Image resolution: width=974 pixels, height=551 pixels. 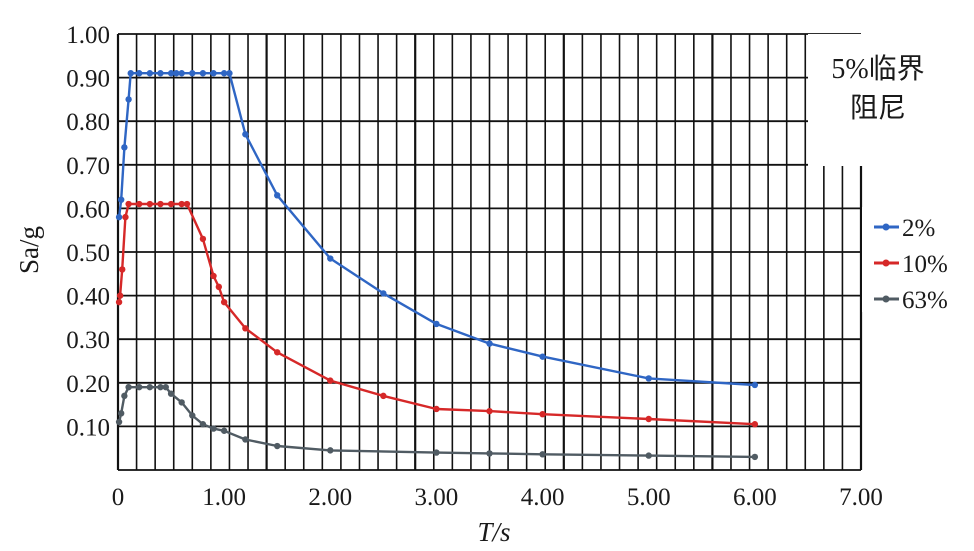 What do you see at coordinates (29, 250) in the screenshot?
I see `y-axis-label: Sa/g` at bounding box center [29, 250].